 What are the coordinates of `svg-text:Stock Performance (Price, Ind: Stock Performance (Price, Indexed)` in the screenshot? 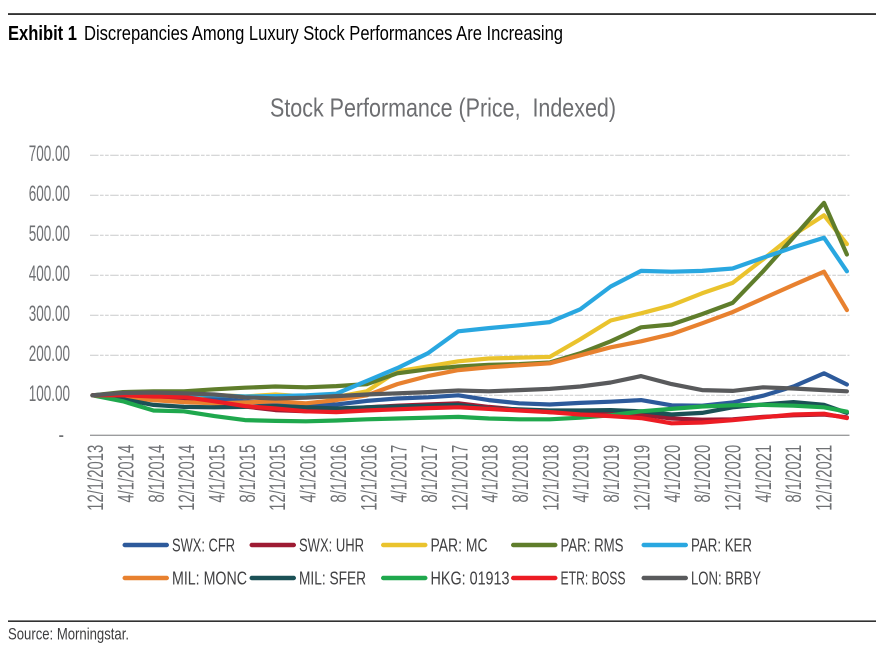 It's located at (443, 108).